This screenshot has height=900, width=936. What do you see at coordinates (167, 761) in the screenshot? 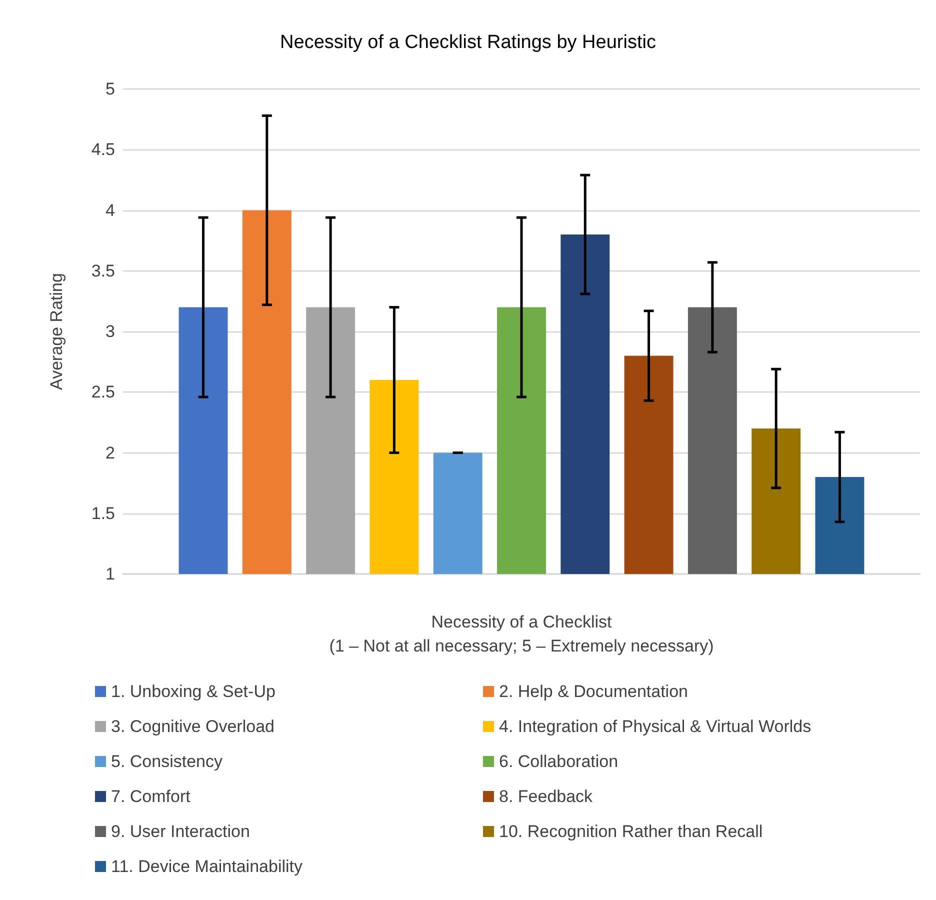
I see `legend-label: 5. Consistency` at bounding box center [167, 761].